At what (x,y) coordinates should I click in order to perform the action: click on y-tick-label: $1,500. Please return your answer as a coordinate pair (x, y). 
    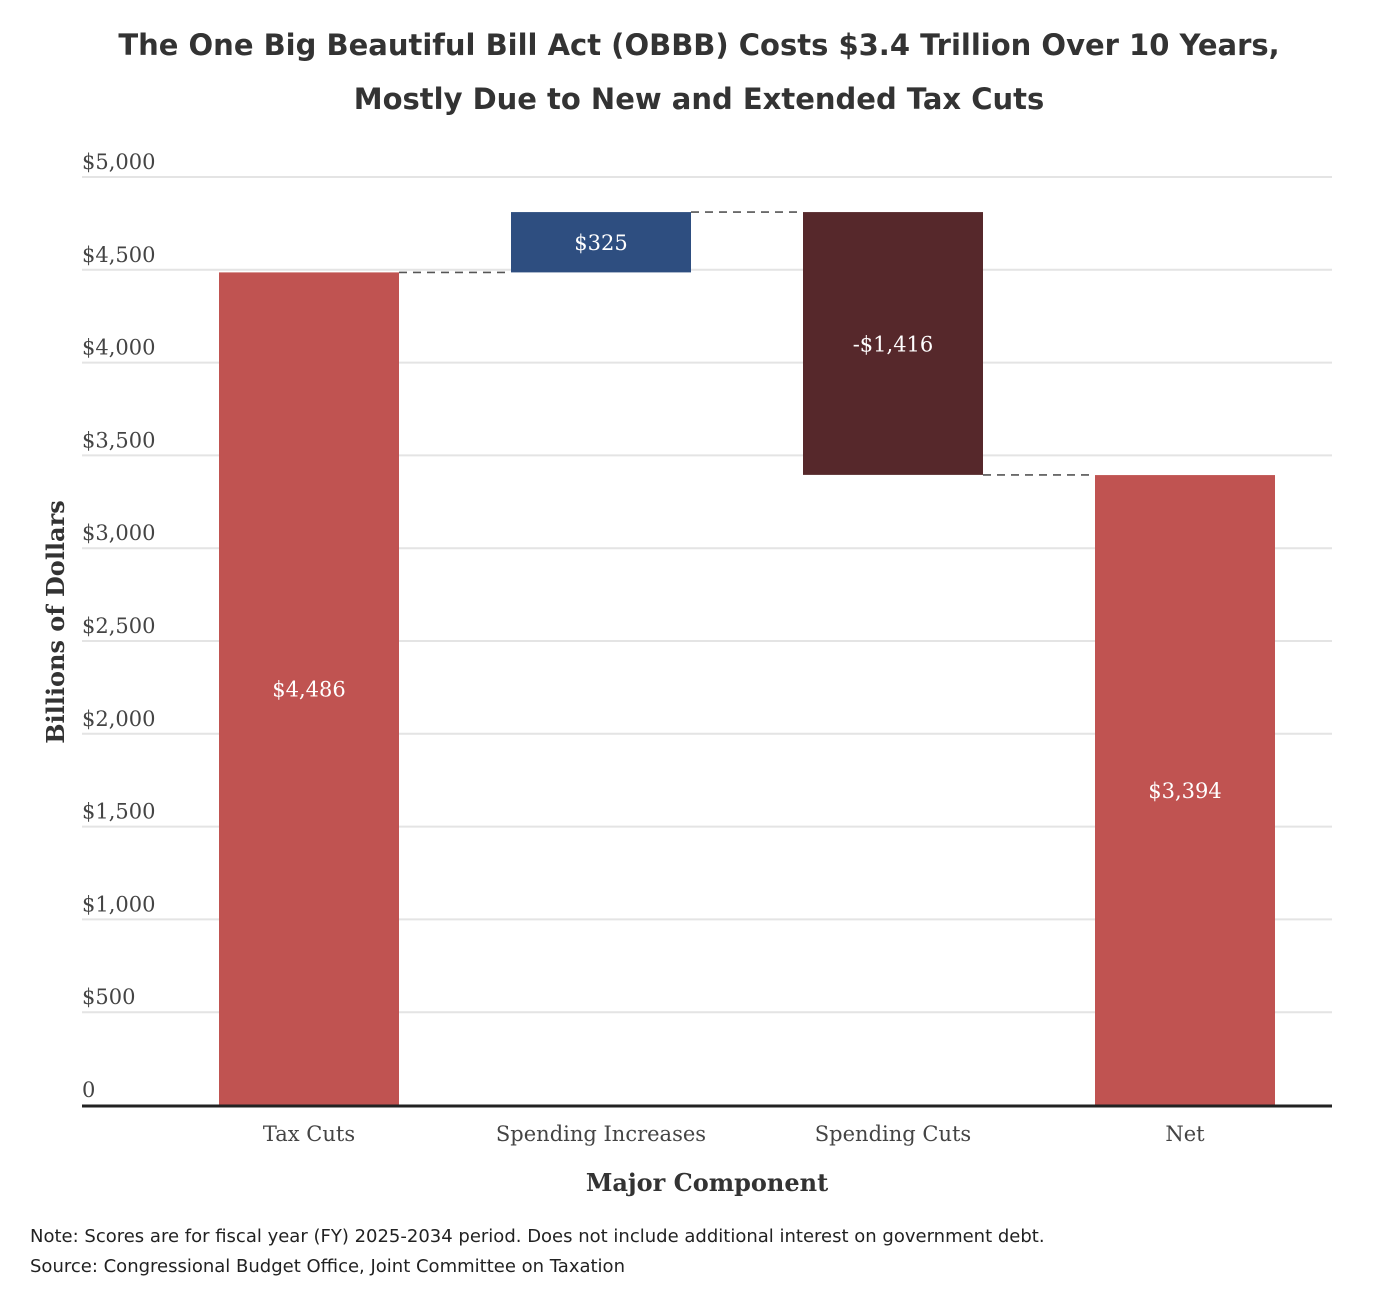
    Looking at the image, I should click on (118, 812).